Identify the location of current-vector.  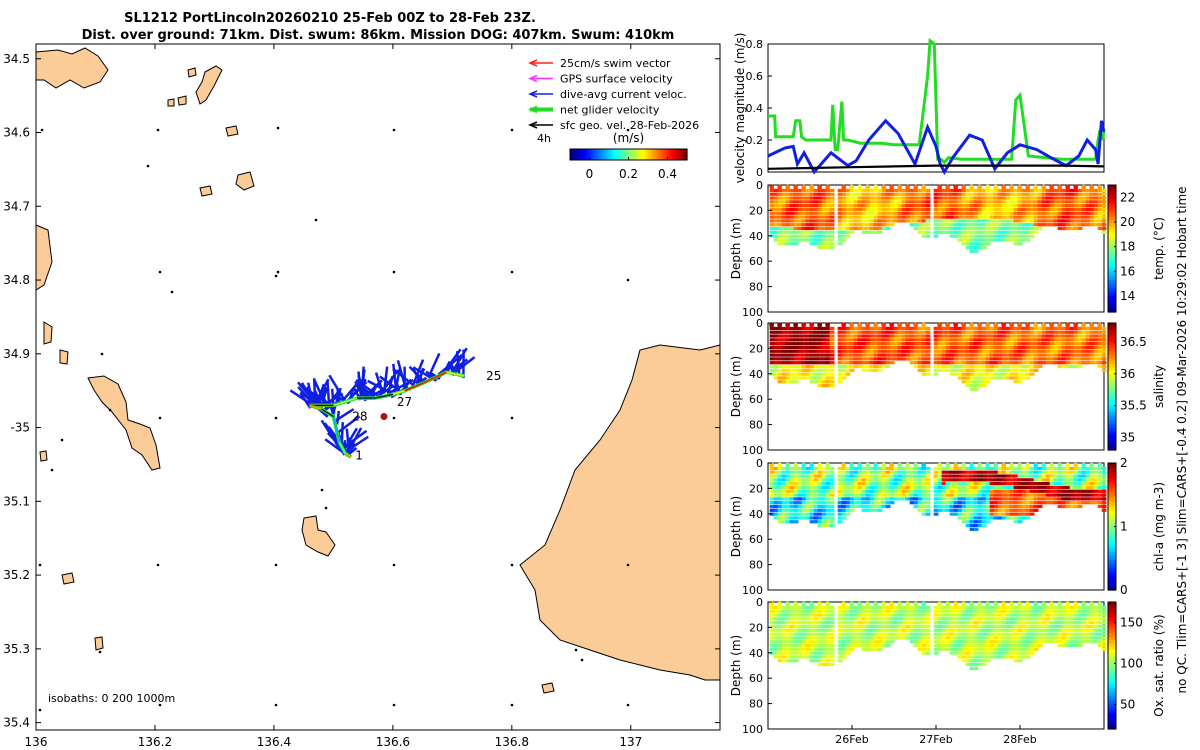
(328, 391).